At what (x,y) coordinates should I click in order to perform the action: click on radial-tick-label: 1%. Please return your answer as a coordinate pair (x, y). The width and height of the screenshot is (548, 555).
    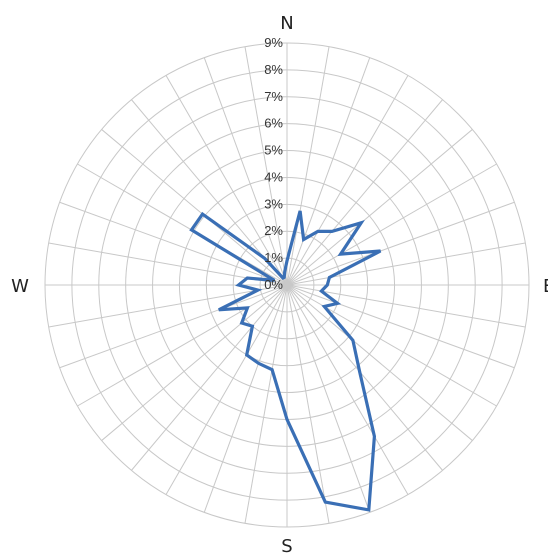
    Looking at the image, I should click on (273, 257).